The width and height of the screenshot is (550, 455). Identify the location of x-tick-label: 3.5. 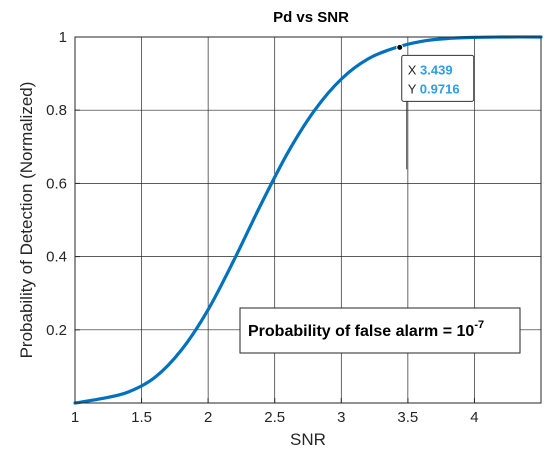
(407, 417).